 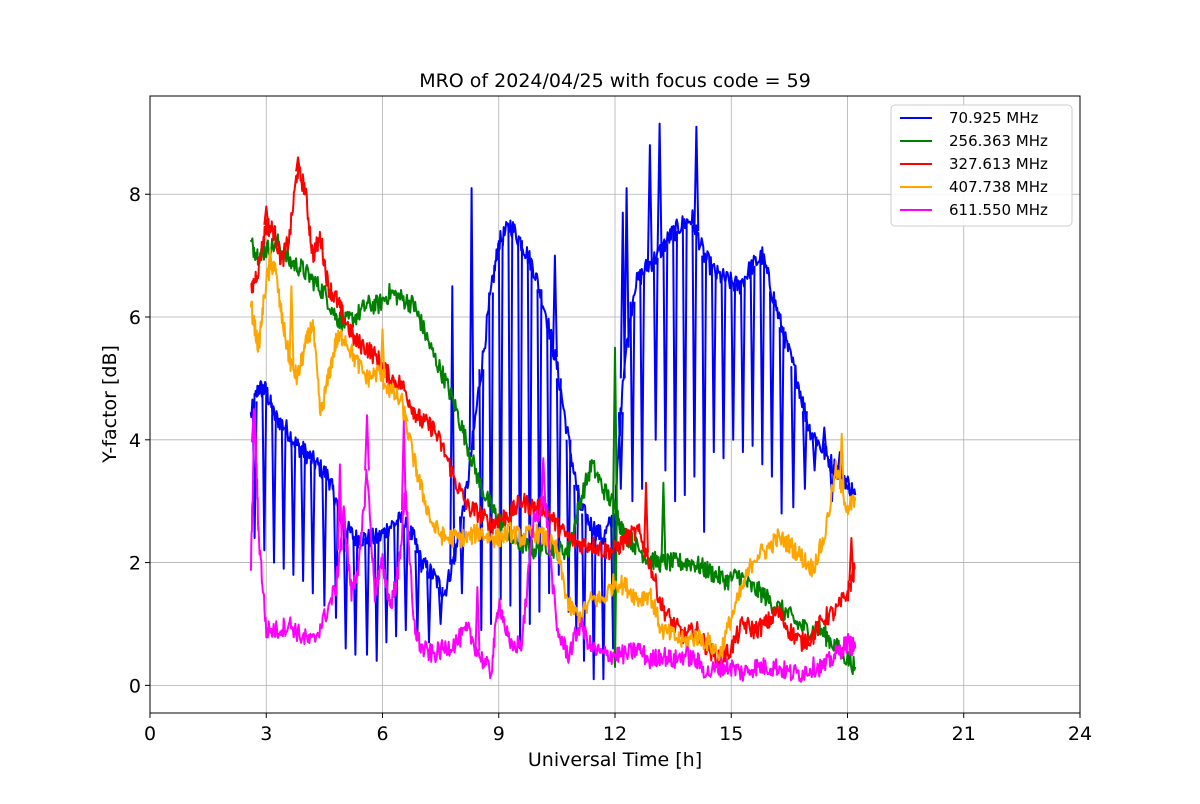 What do you see at coordinates (135, 318) in the screenshot?
I see `y-tick-label: 6` at bounding box center [135, 318].